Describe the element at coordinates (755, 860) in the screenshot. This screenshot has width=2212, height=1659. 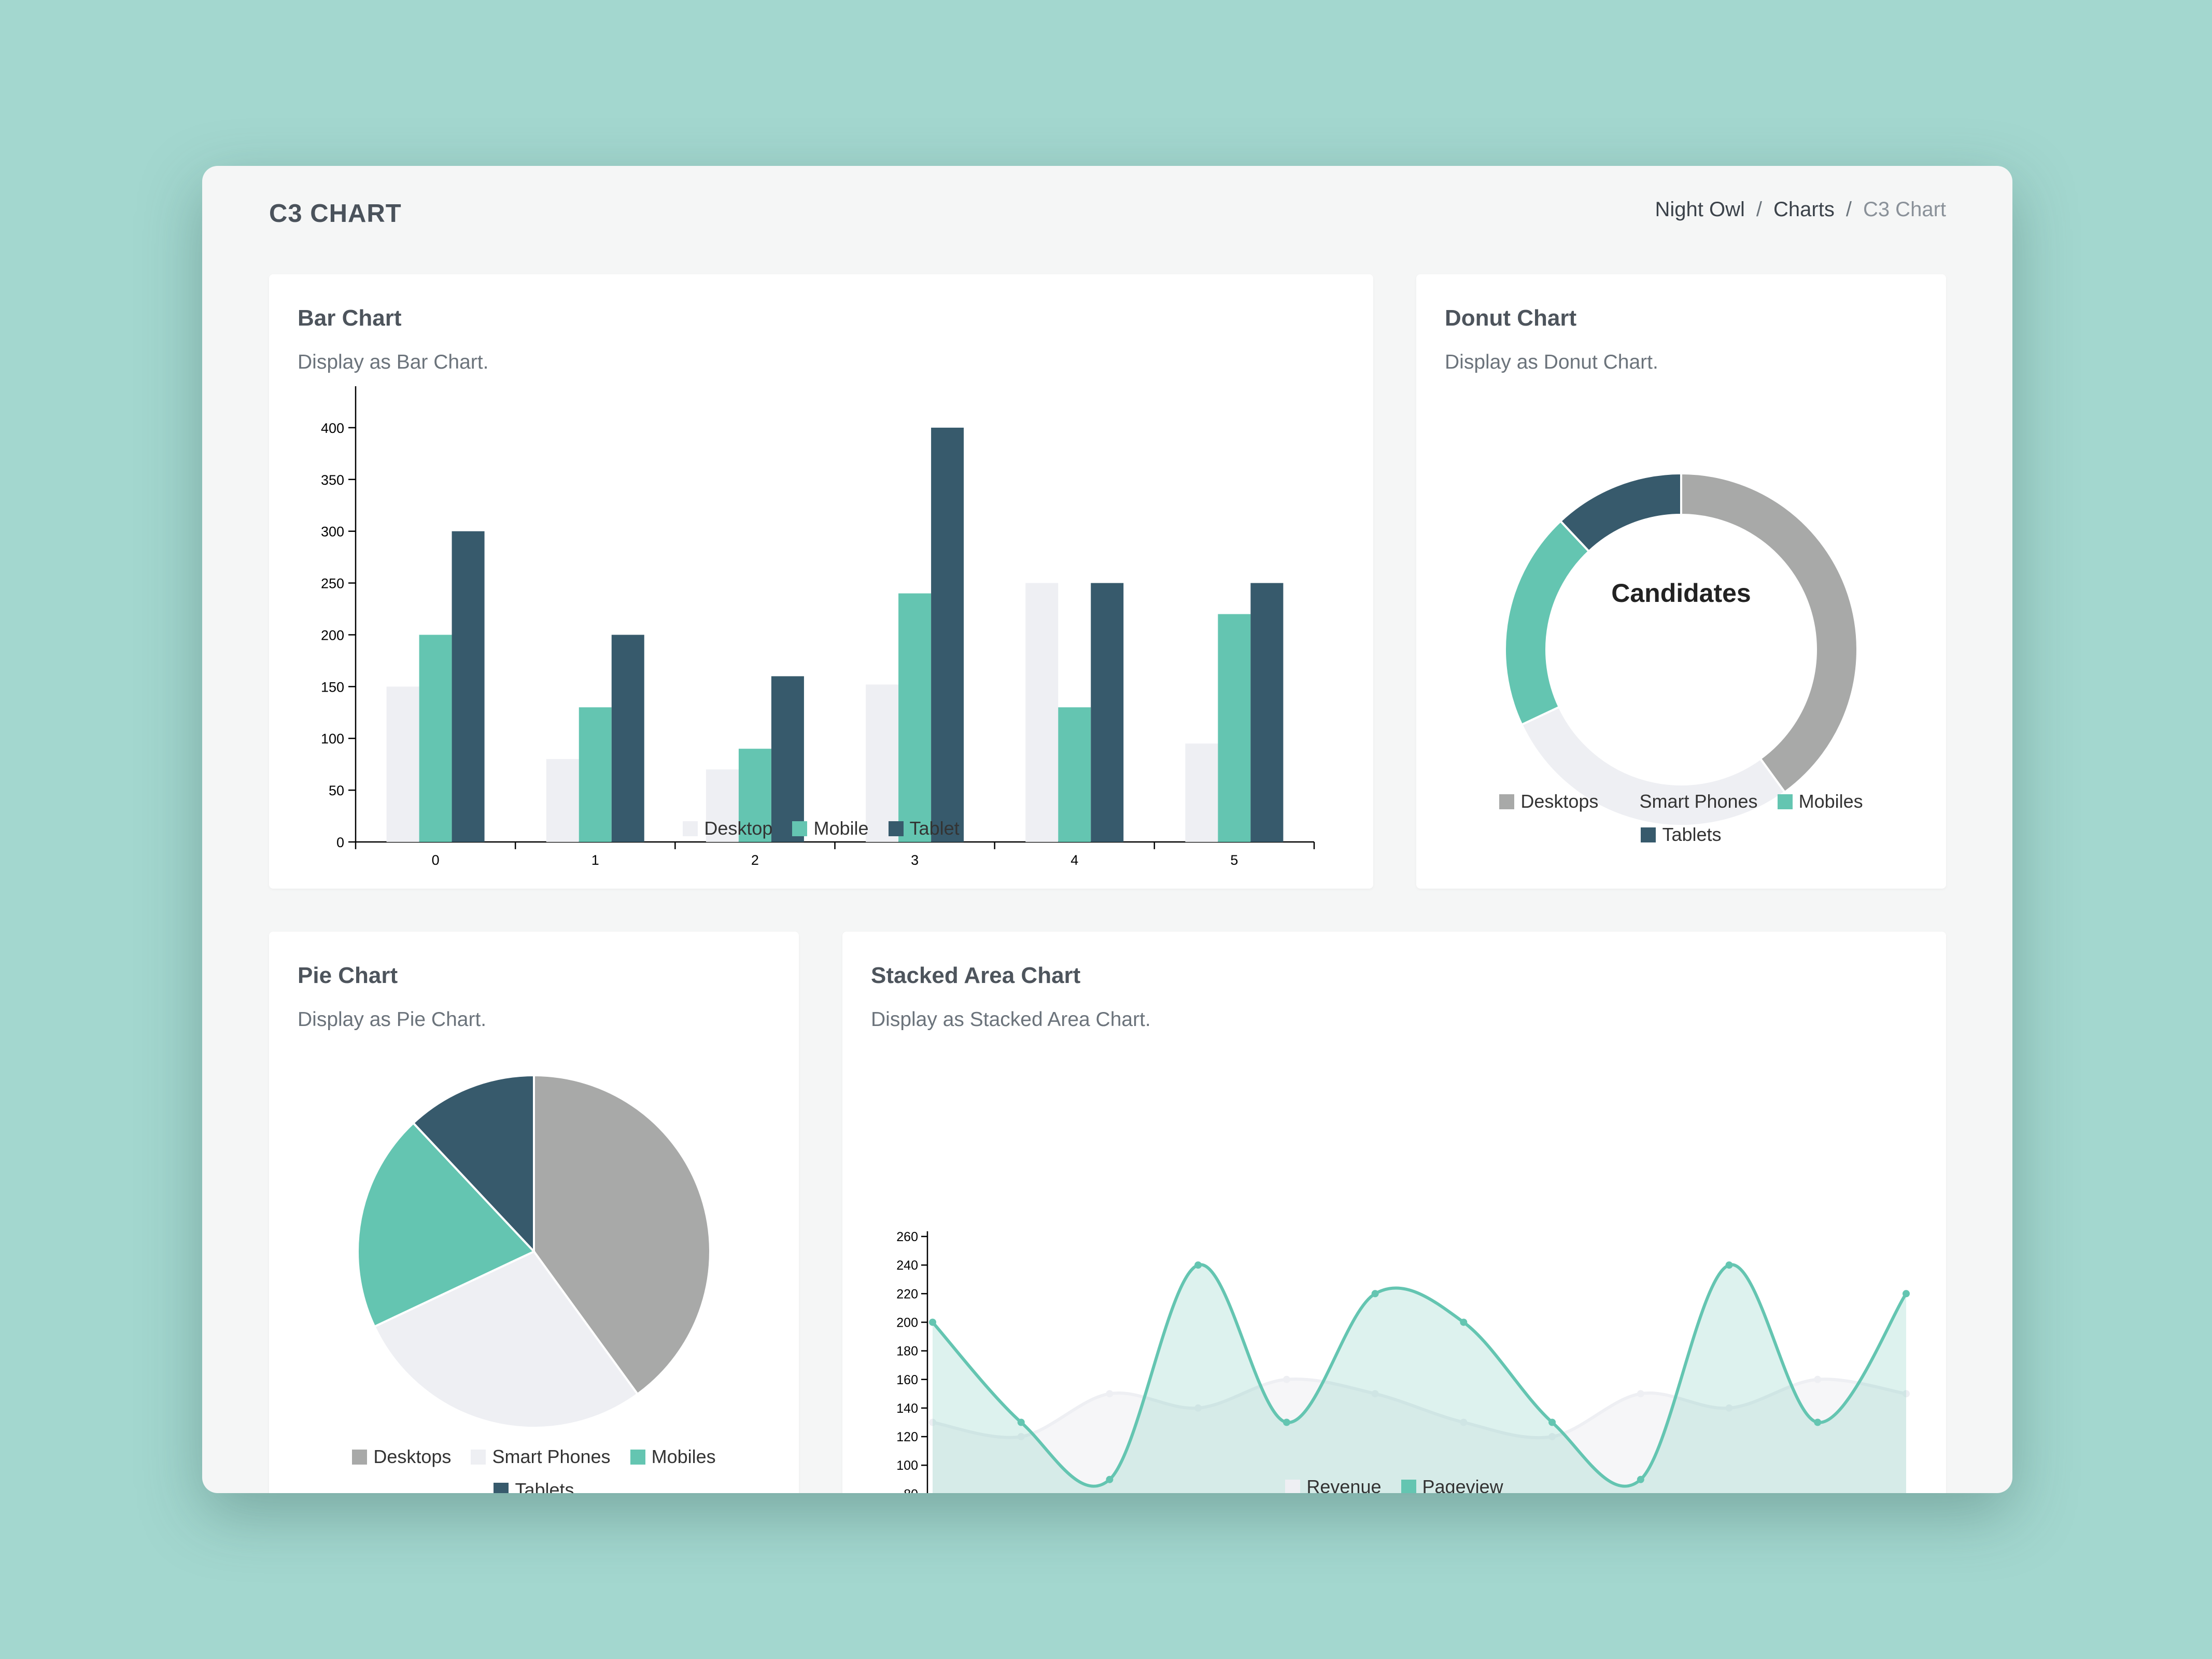
I see `x-tick-label: 2` at that location.